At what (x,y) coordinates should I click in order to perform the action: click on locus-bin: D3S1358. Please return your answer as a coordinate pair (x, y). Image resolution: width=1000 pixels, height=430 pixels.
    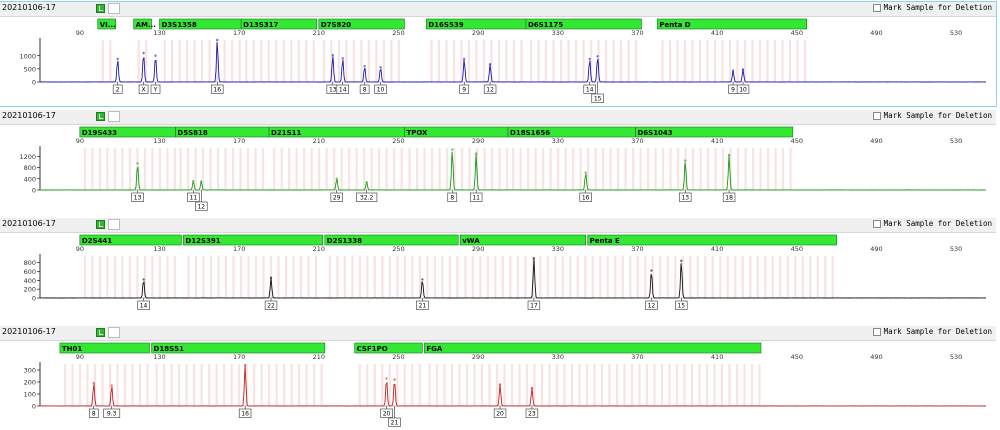
    Looking at the image, I should click on (200, 24).